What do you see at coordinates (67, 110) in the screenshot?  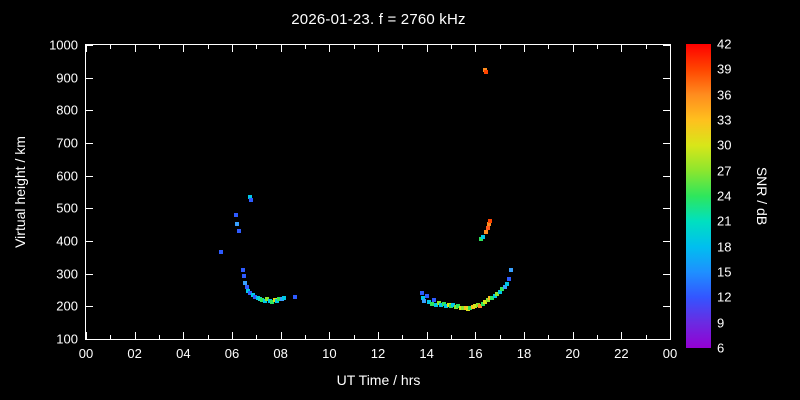 I see `y-tick-label: 800` at bounding box center [67, 110].